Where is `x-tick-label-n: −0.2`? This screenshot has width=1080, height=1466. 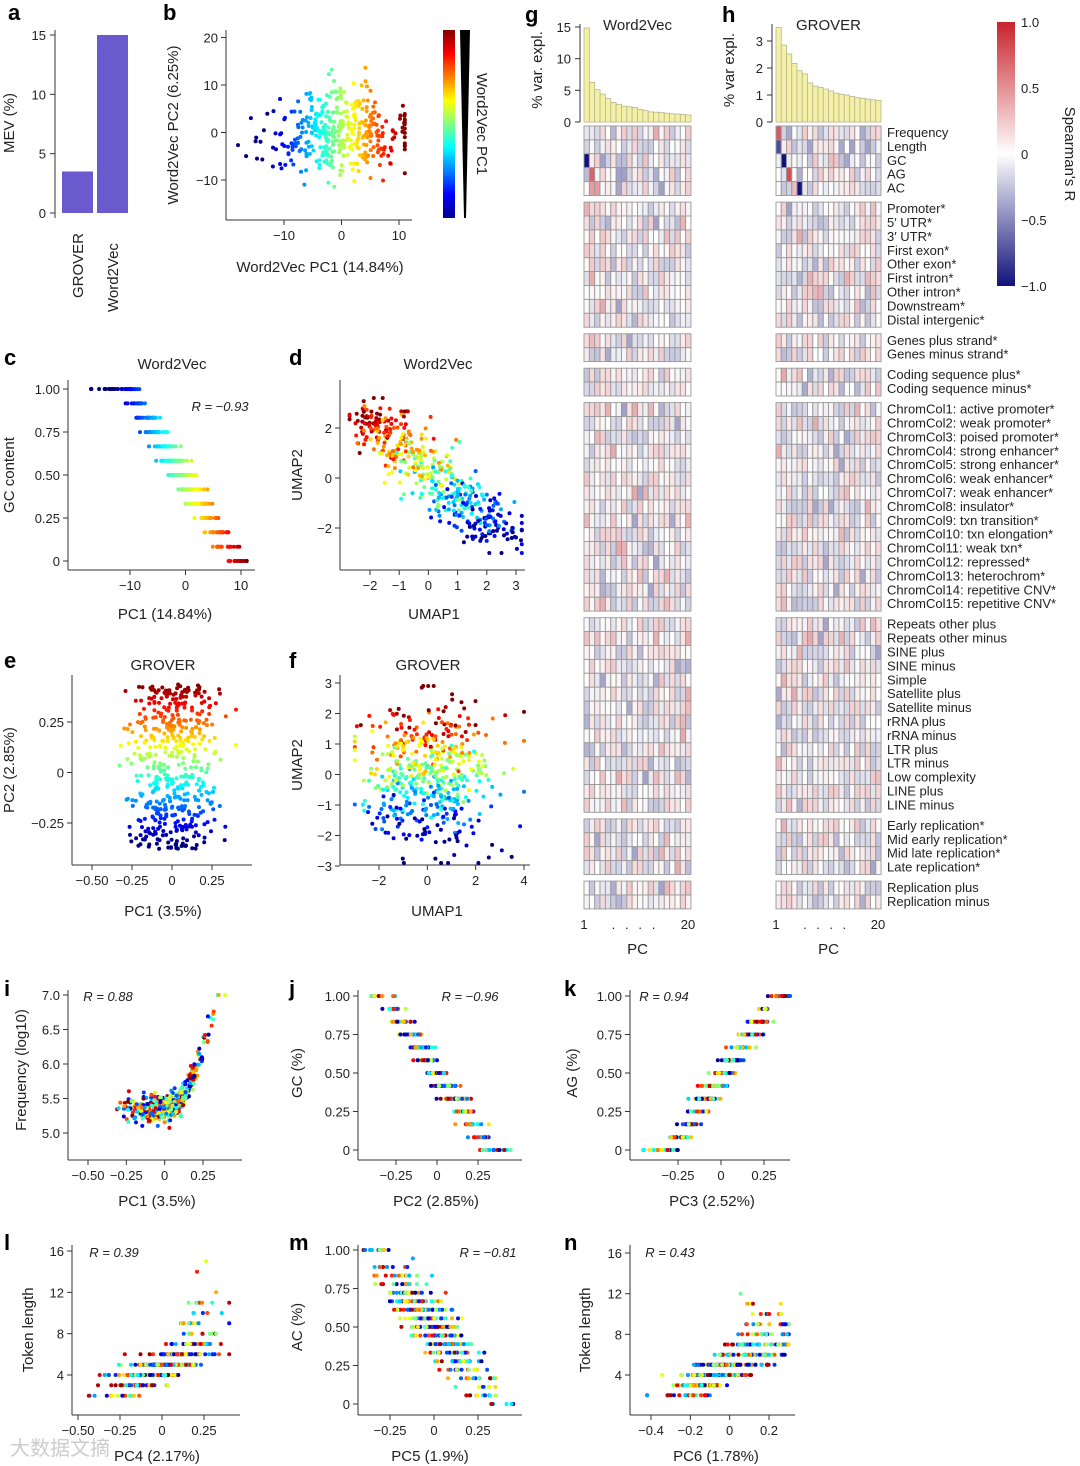
x-tick-label-n: −0.2 is located at coordinates (690, 1430).